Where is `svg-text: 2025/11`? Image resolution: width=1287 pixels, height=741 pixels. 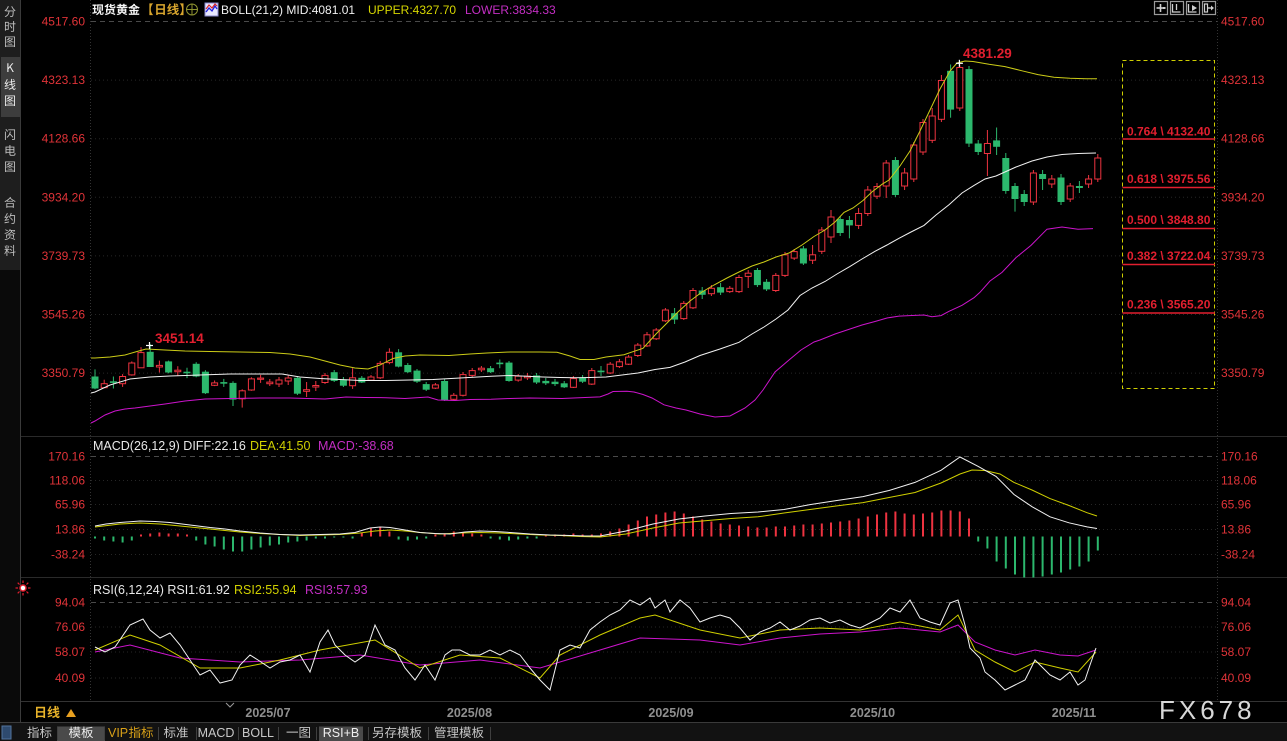
svg-text: 2025/11 is located at coordinates (1074, 713).